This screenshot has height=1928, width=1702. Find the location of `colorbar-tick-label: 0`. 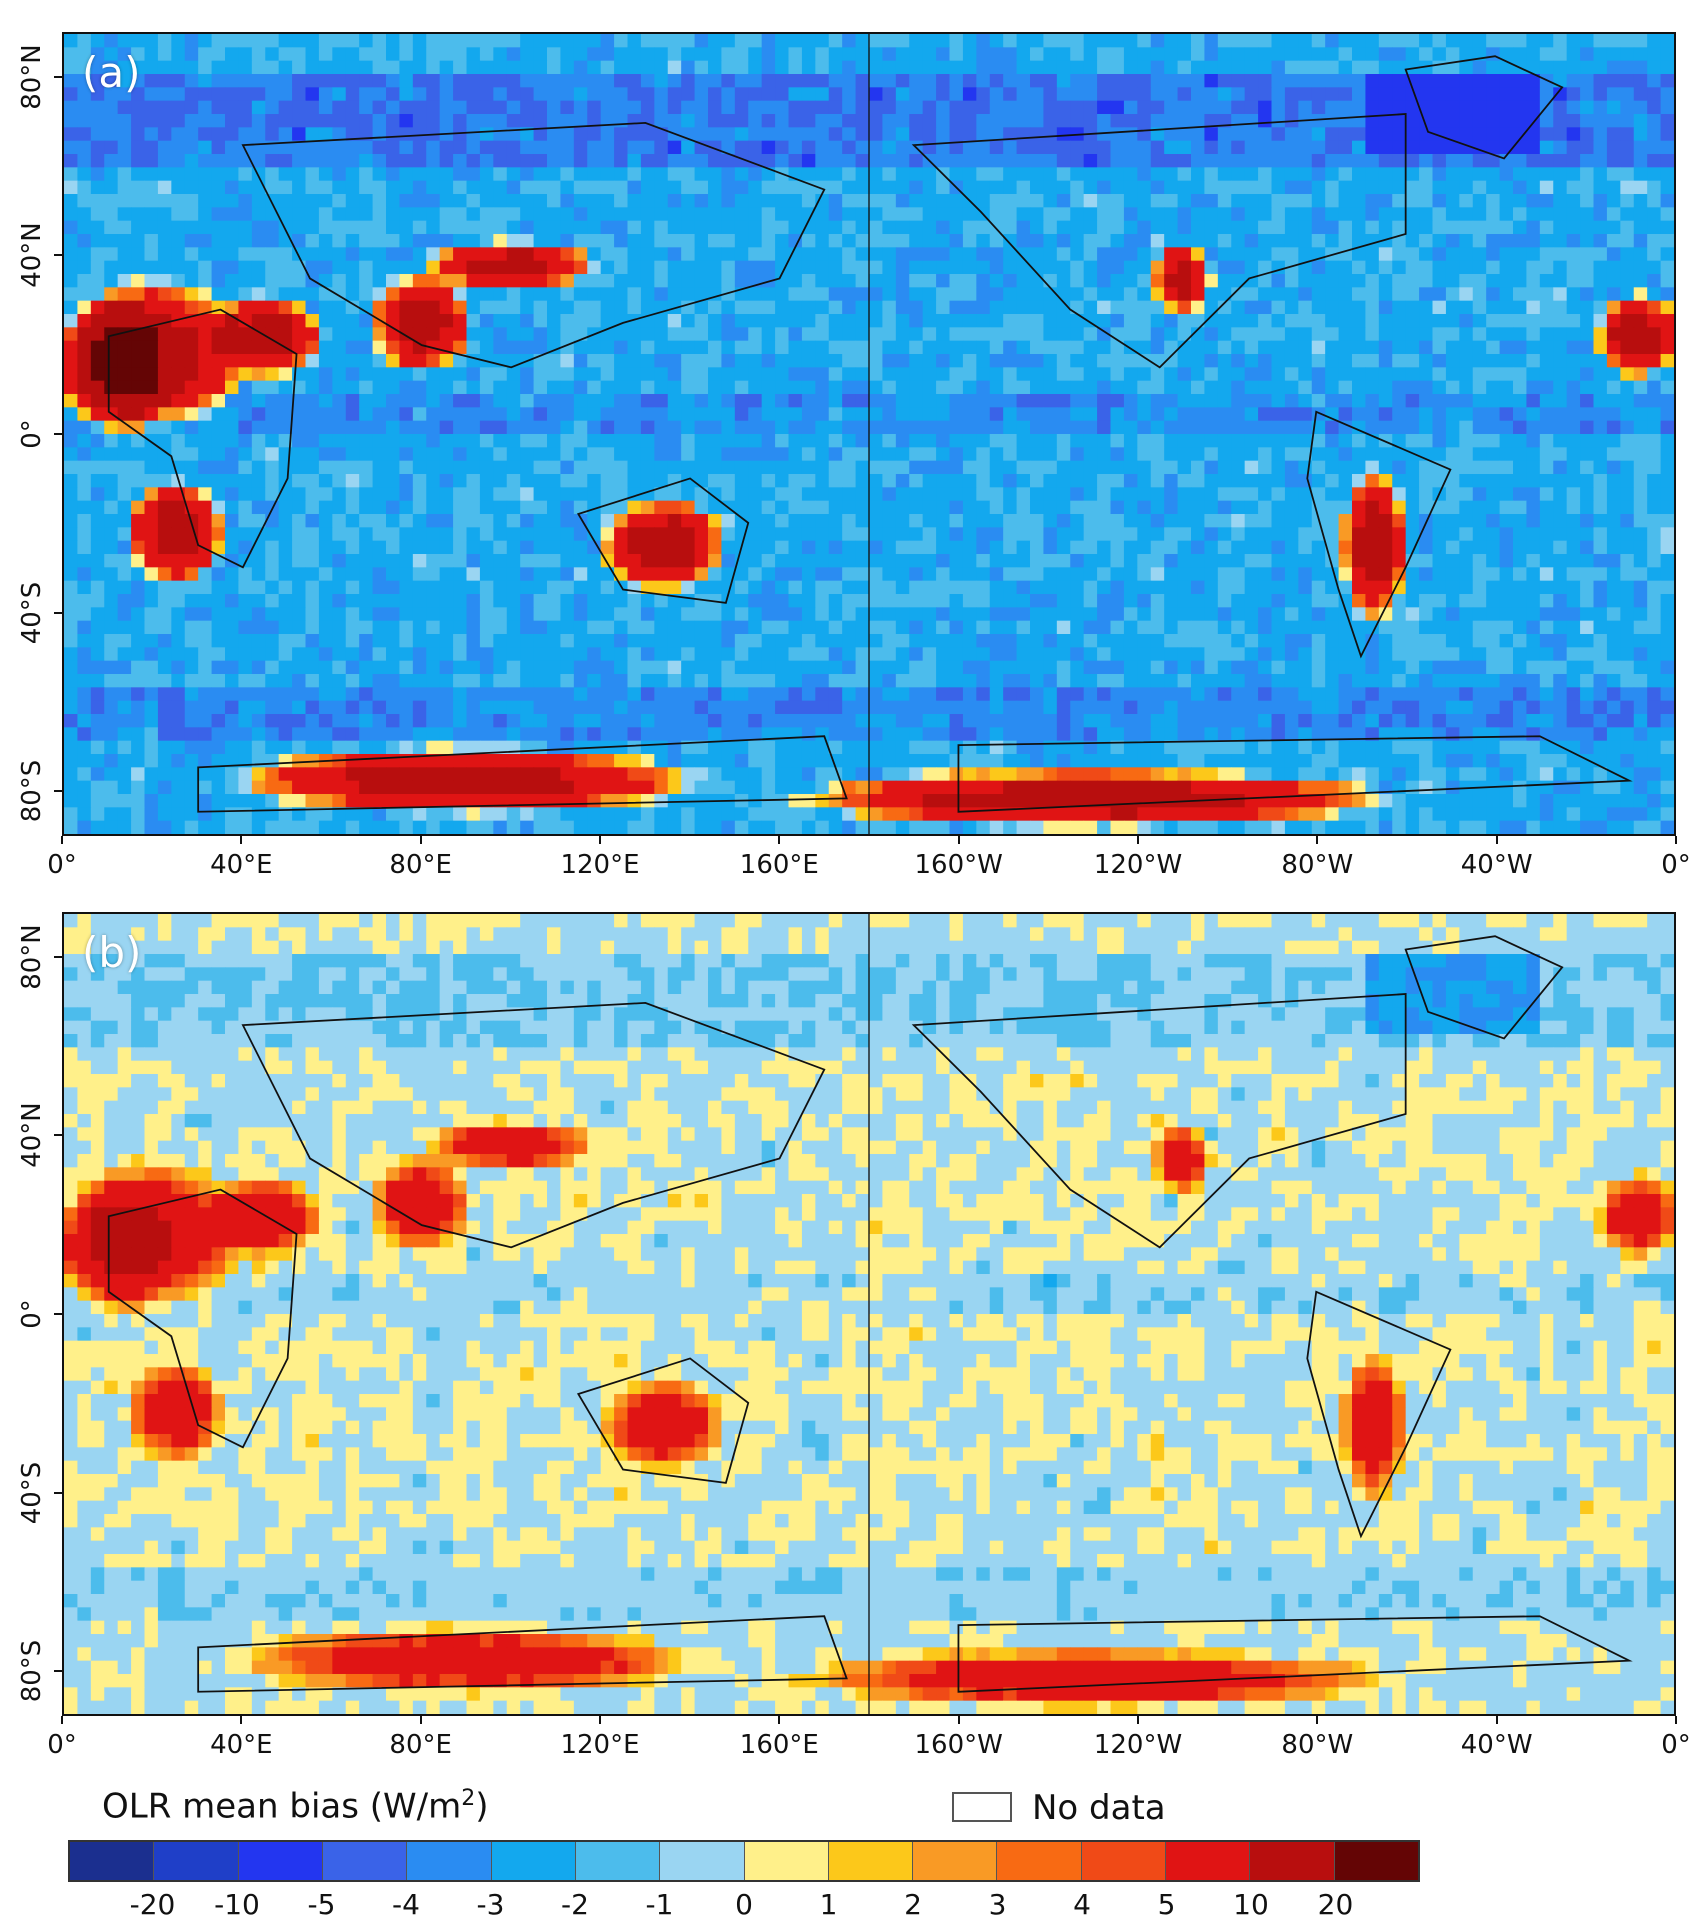

colorbar-tick-label: 0 is located at coordinates (744, 1904).